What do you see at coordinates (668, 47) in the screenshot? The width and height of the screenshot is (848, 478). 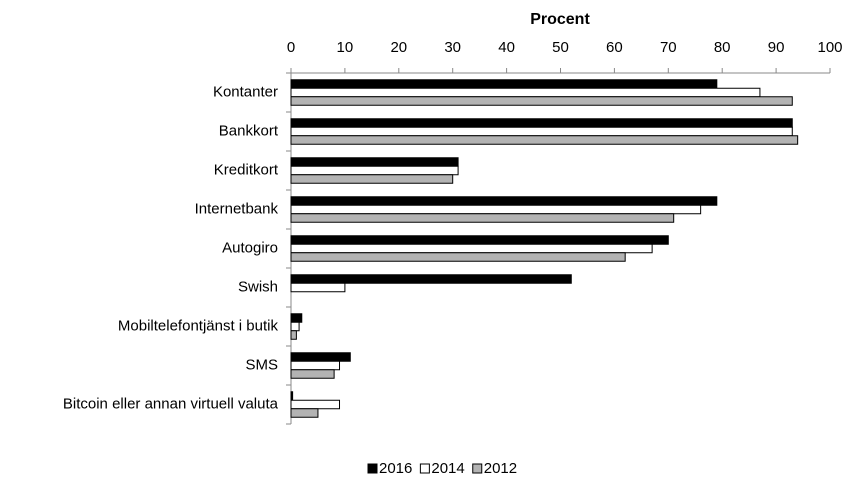 I see `x-tick-label: 70` at bounding box center [668, 47].